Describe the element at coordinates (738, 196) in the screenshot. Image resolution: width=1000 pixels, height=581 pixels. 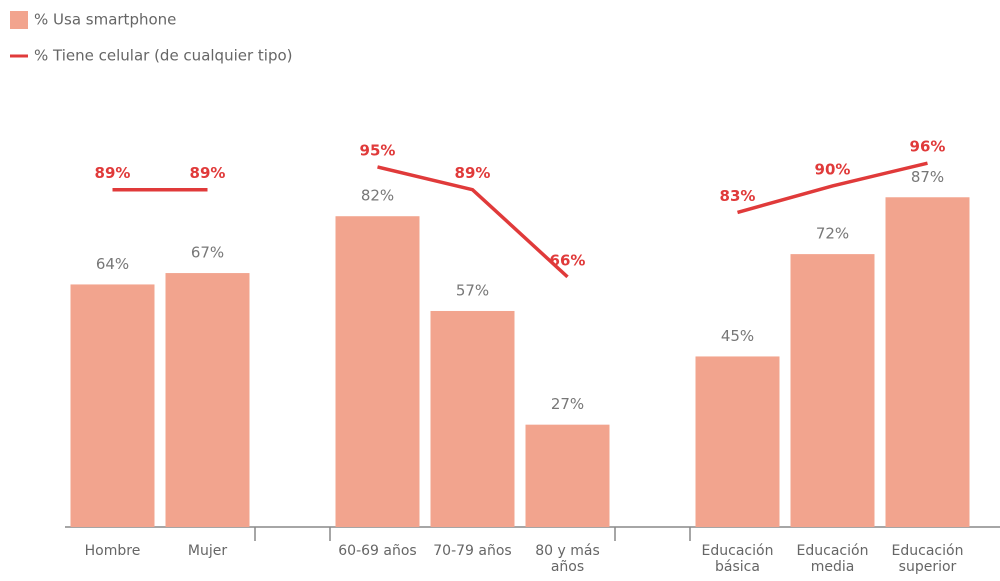
I see `line-label: 83%` at that location.